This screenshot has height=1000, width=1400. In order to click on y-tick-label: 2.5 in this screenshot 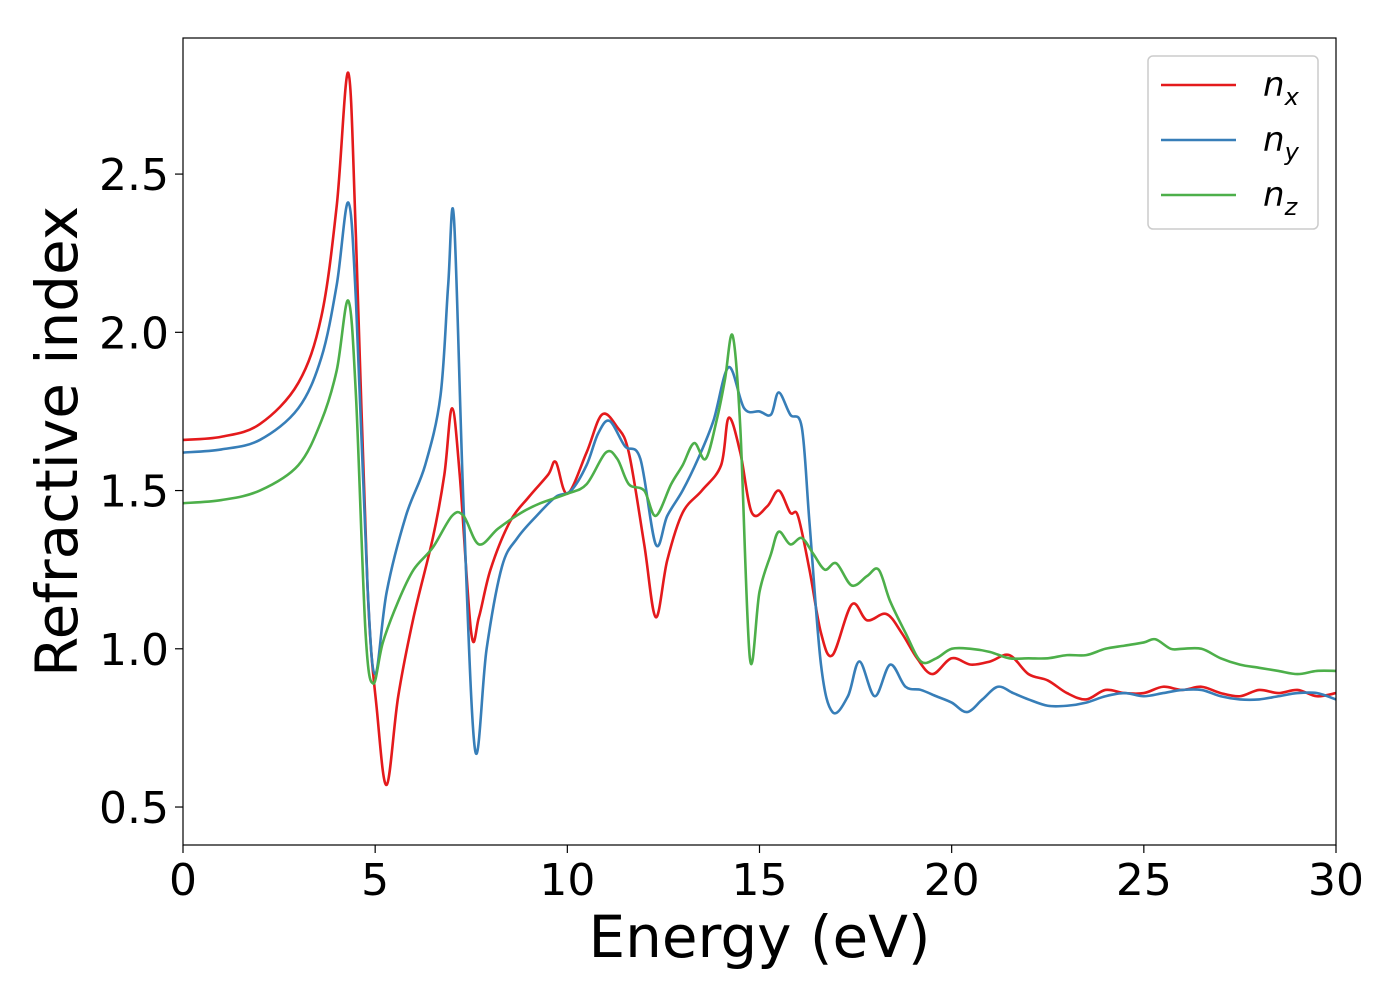, I will do `click(134, 175)`.